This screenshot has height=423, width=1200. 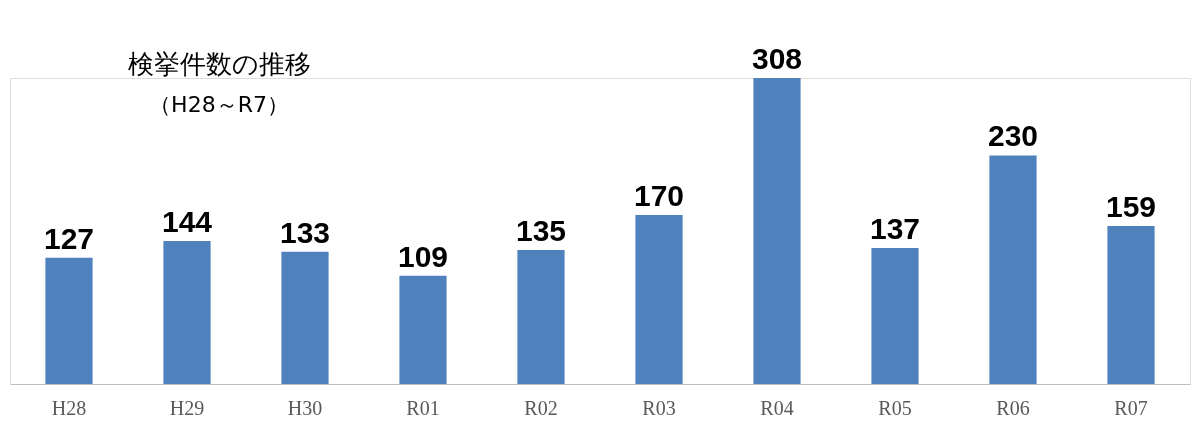 What do you see at coordinates (895, 228) in the screenshot?
I see `data-label: 137` at bounding box center [895, 228].